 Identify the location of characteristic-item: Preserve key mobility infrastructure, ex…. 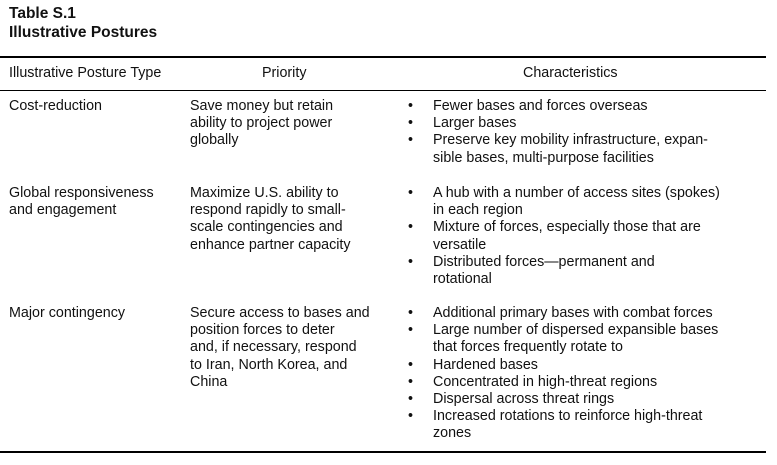
(558, 149).